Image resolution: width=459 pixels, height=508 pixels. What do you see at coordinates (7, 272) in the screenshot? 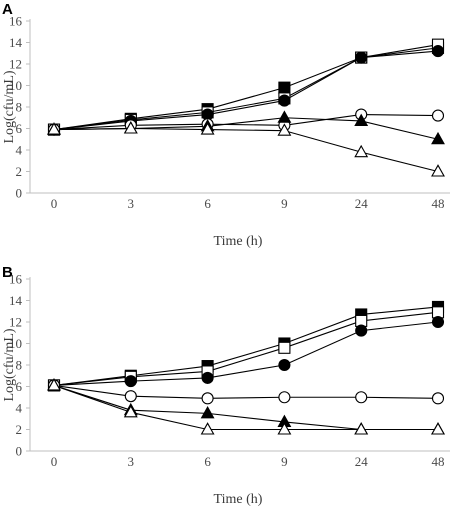
I see `panel-label: B` at bounding box center [7, 272].